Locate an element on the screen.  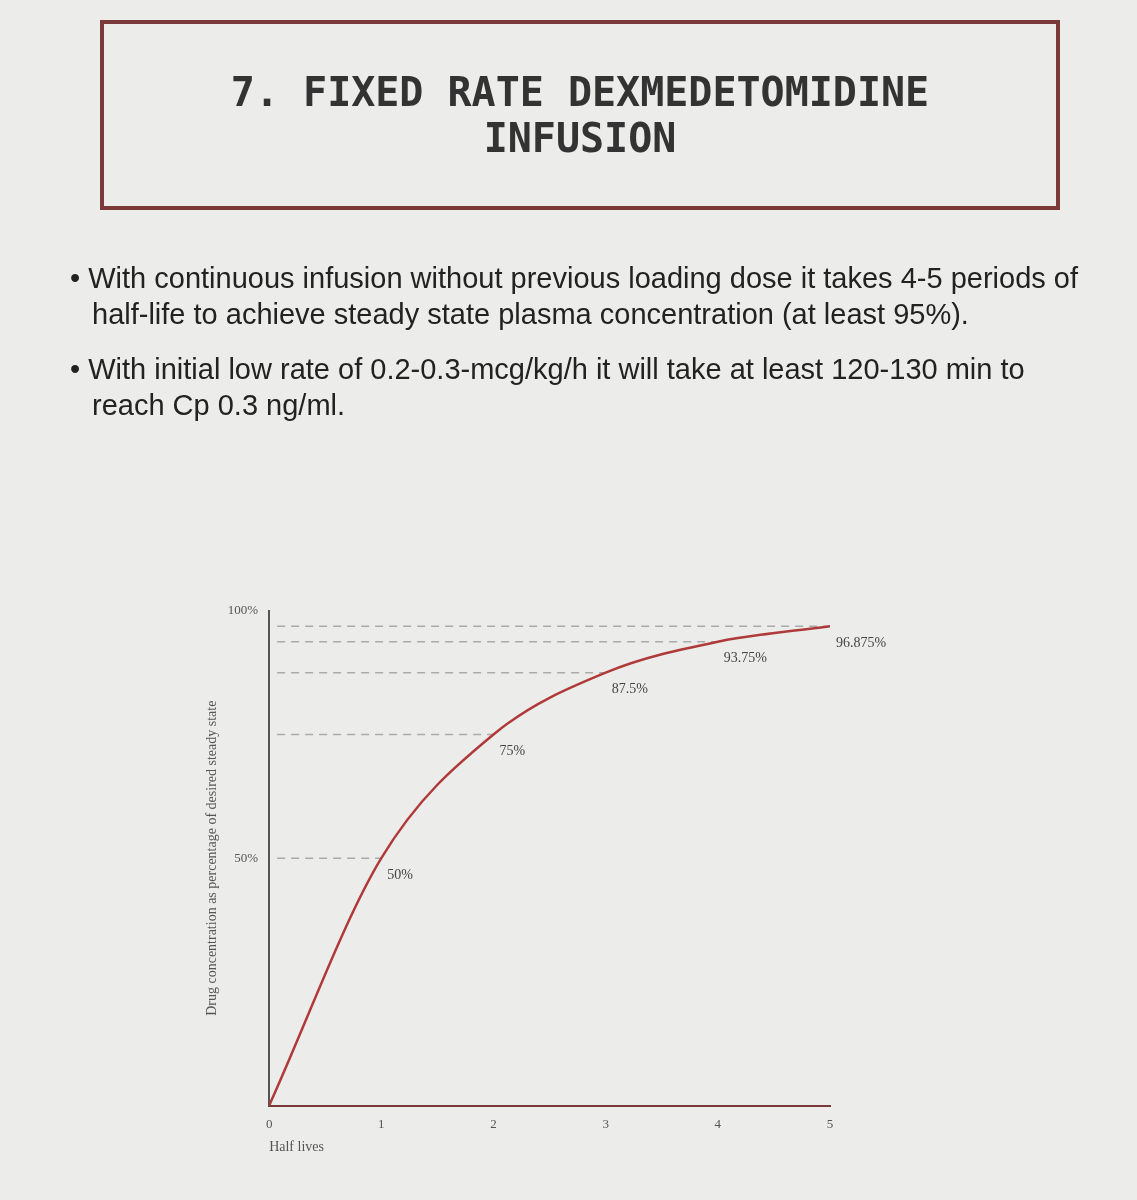
x-tick-label: 0 is located at coordinates (269, 1123).